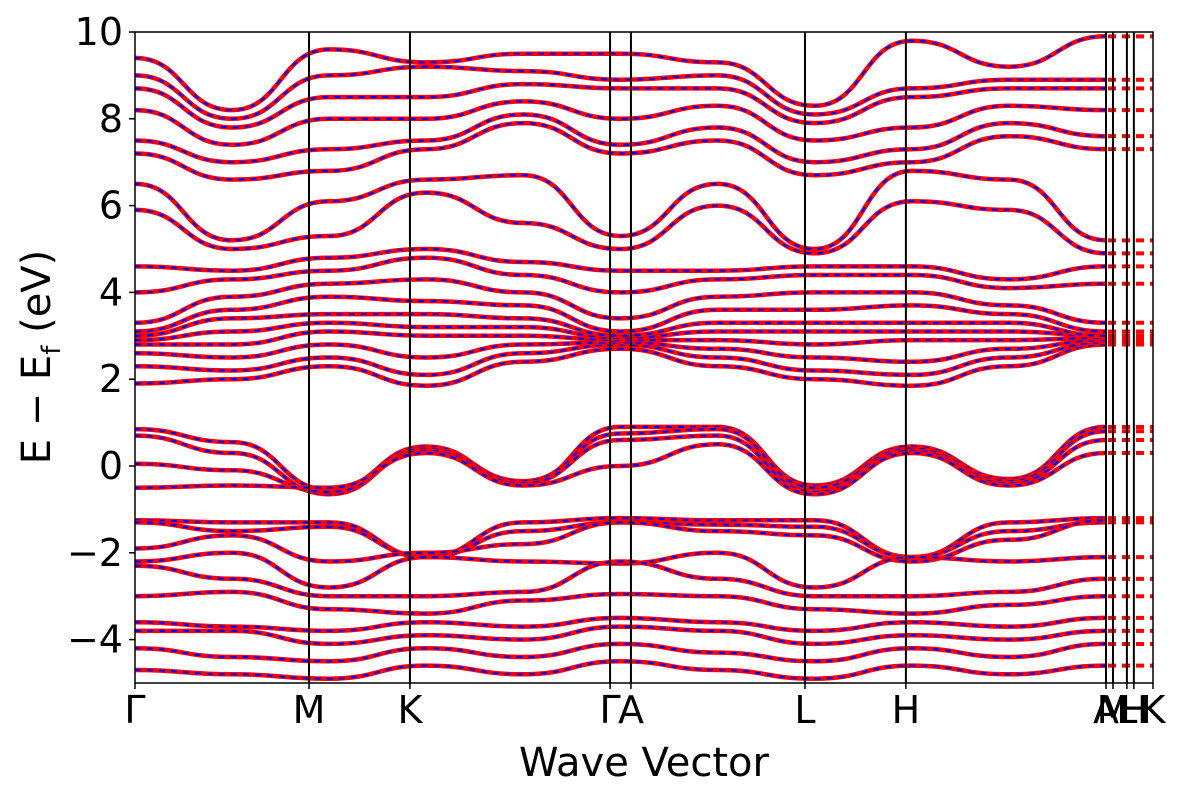  I want to click on y-tick-label-8: 10, so click(99, 32).